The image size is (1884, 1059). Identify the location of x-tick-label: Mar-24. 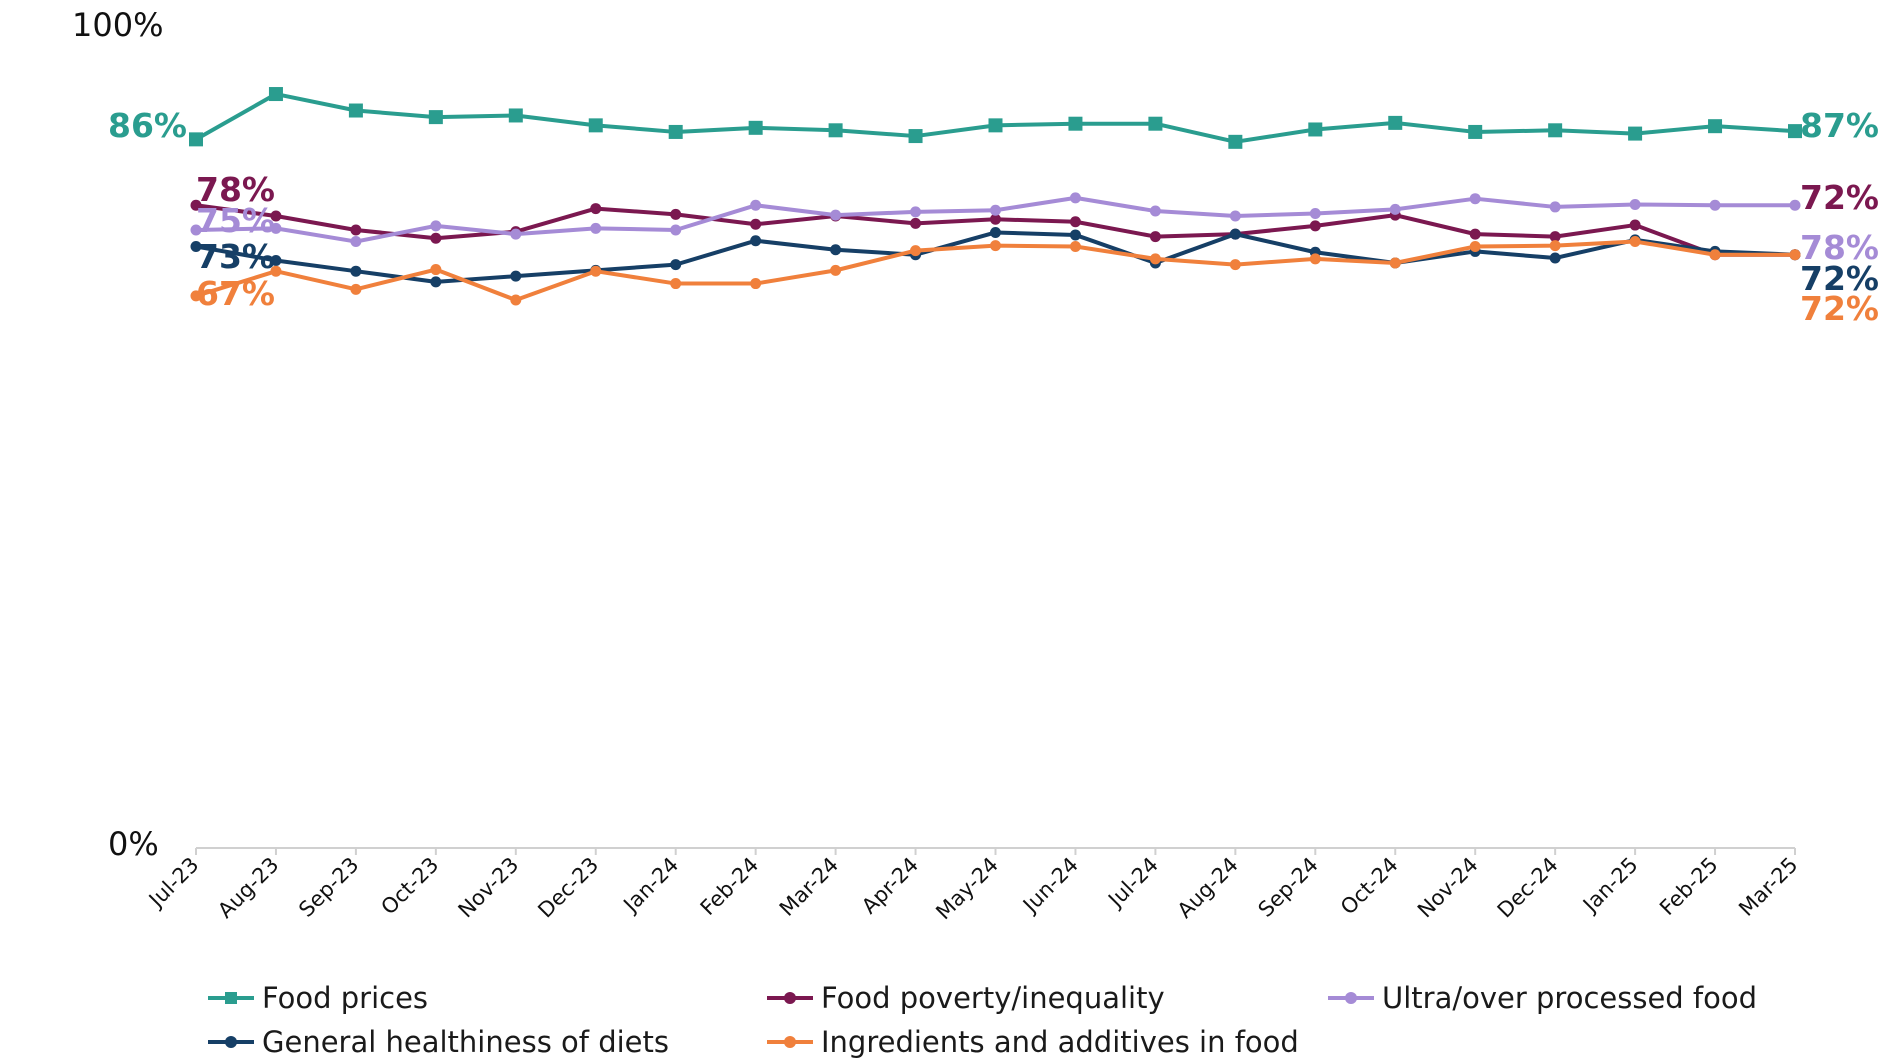
(809, 887).